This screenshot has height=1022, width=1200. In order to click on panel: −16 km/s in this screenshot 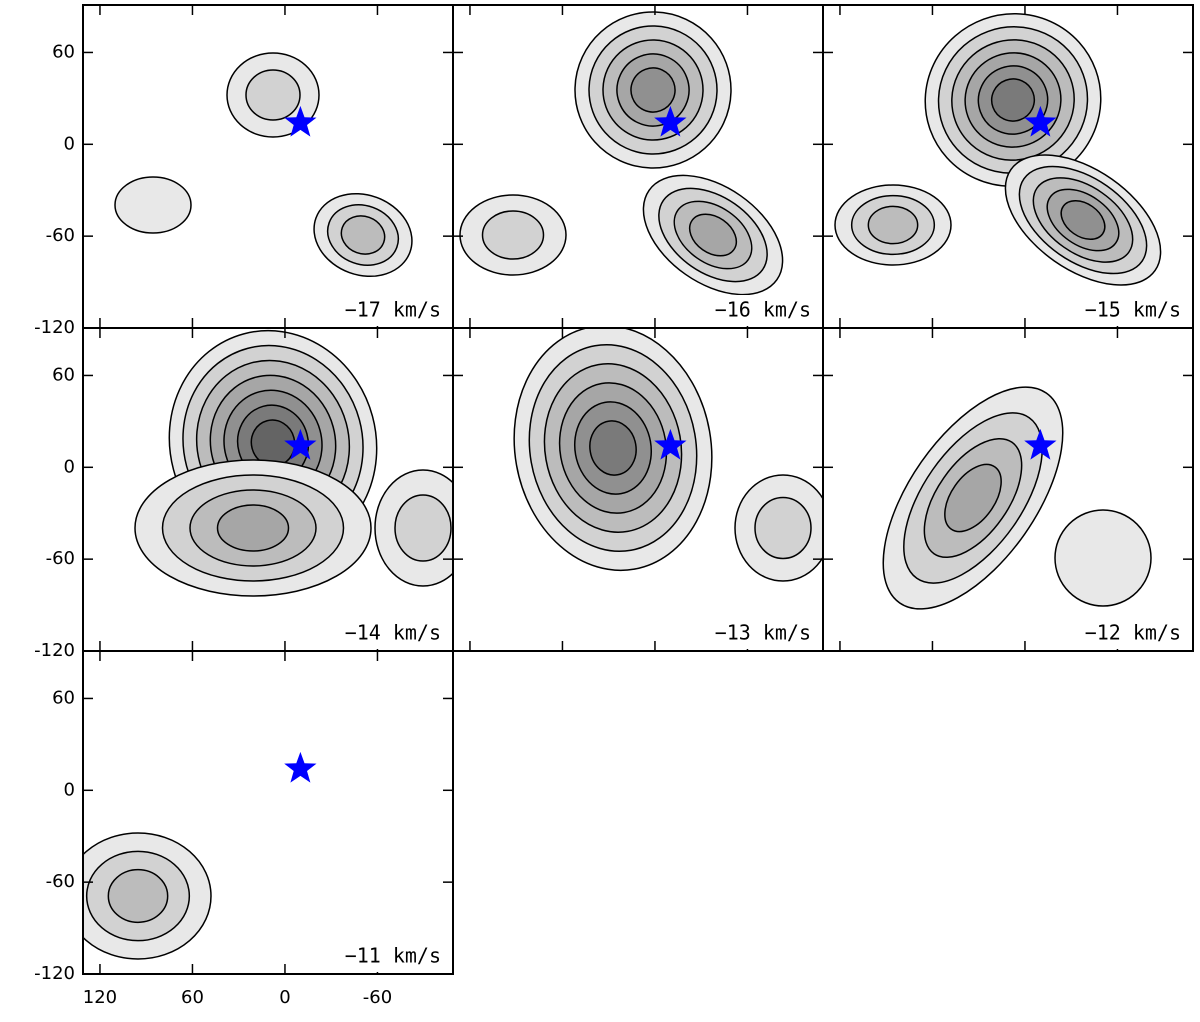, I will do `click(638, 166)`.